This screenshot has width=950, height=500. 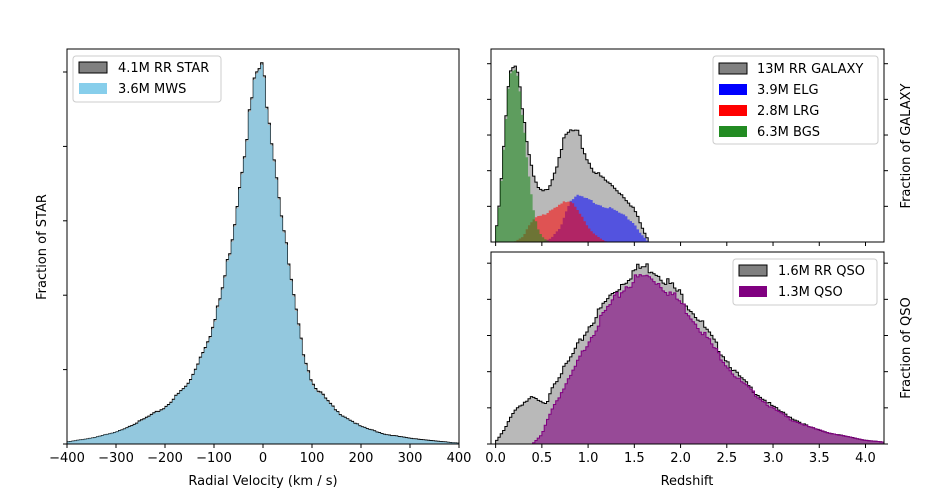 What do you see at coordinates (687, 481) in the screenshot?
I see `bottom-right-x-axis-label: Redshift` at bounding box center [687, 481].